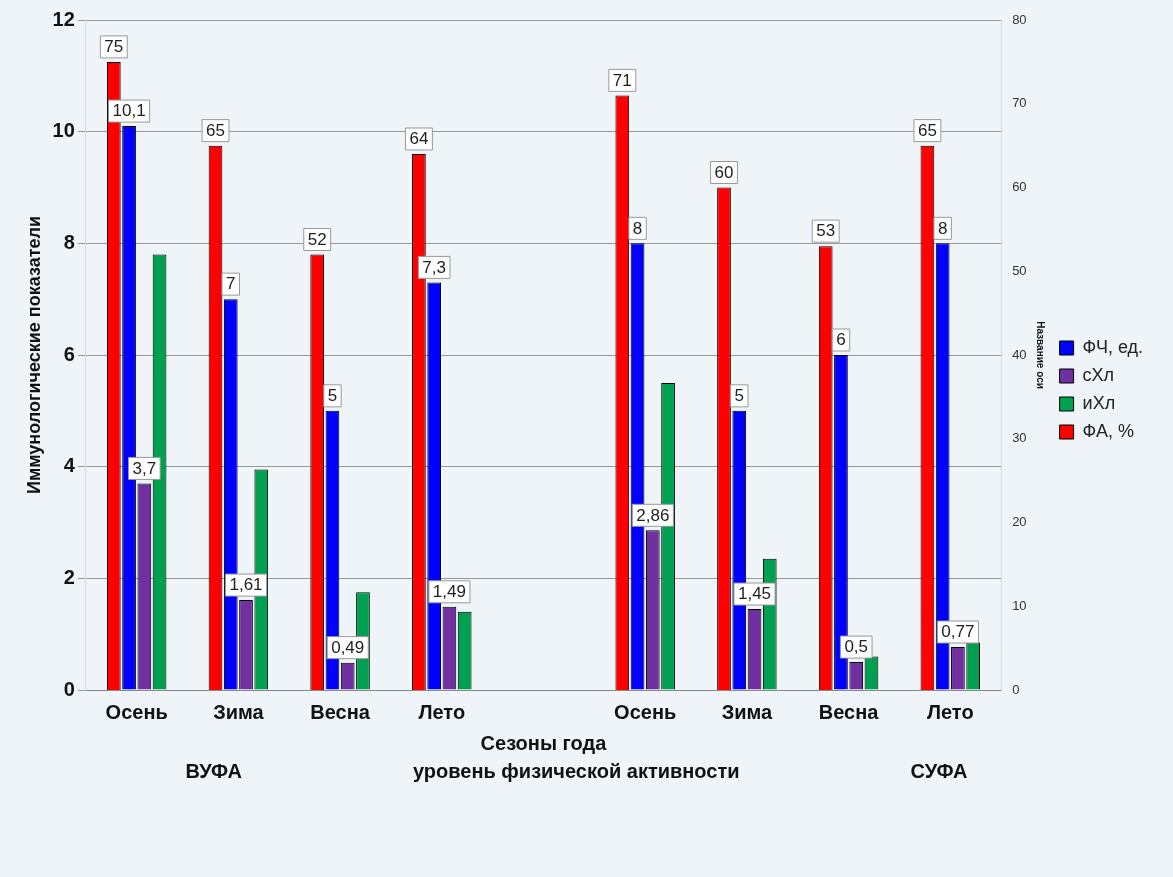  What do you see at coordinates (1108, 430) in the screenshot?
I see `legend-label: ФА, %` at bounding box center [1108, 430].